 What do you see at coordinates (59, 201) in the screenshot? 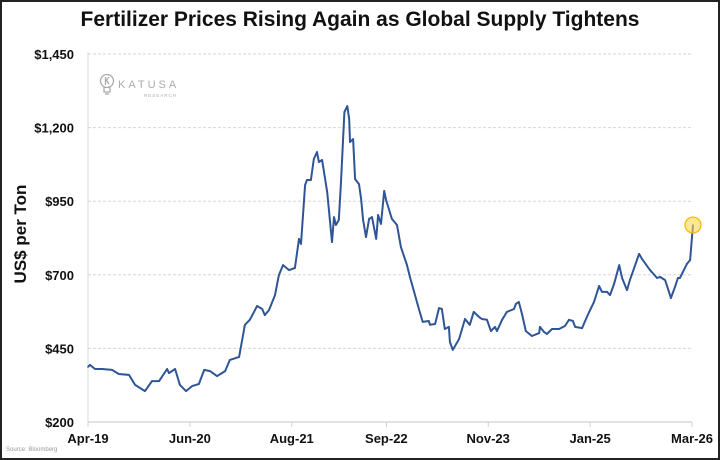
I see `y-tick-label: $950` at bounding box center [59, 201].